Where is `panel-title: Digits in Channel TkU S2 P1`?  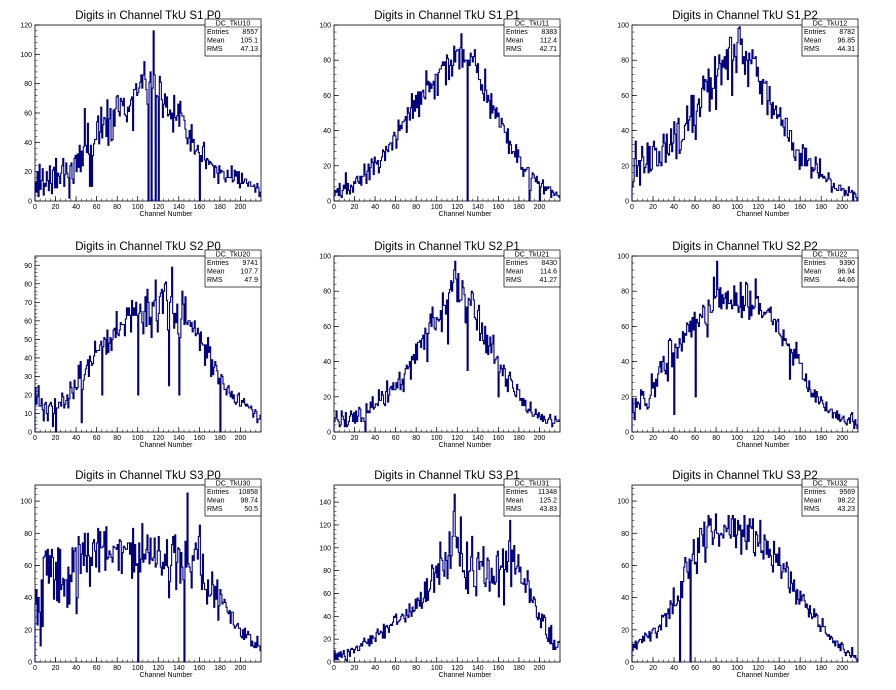
panel-title: Digits in Channel TkU S2 P1 is located at coordinates (447, 247).